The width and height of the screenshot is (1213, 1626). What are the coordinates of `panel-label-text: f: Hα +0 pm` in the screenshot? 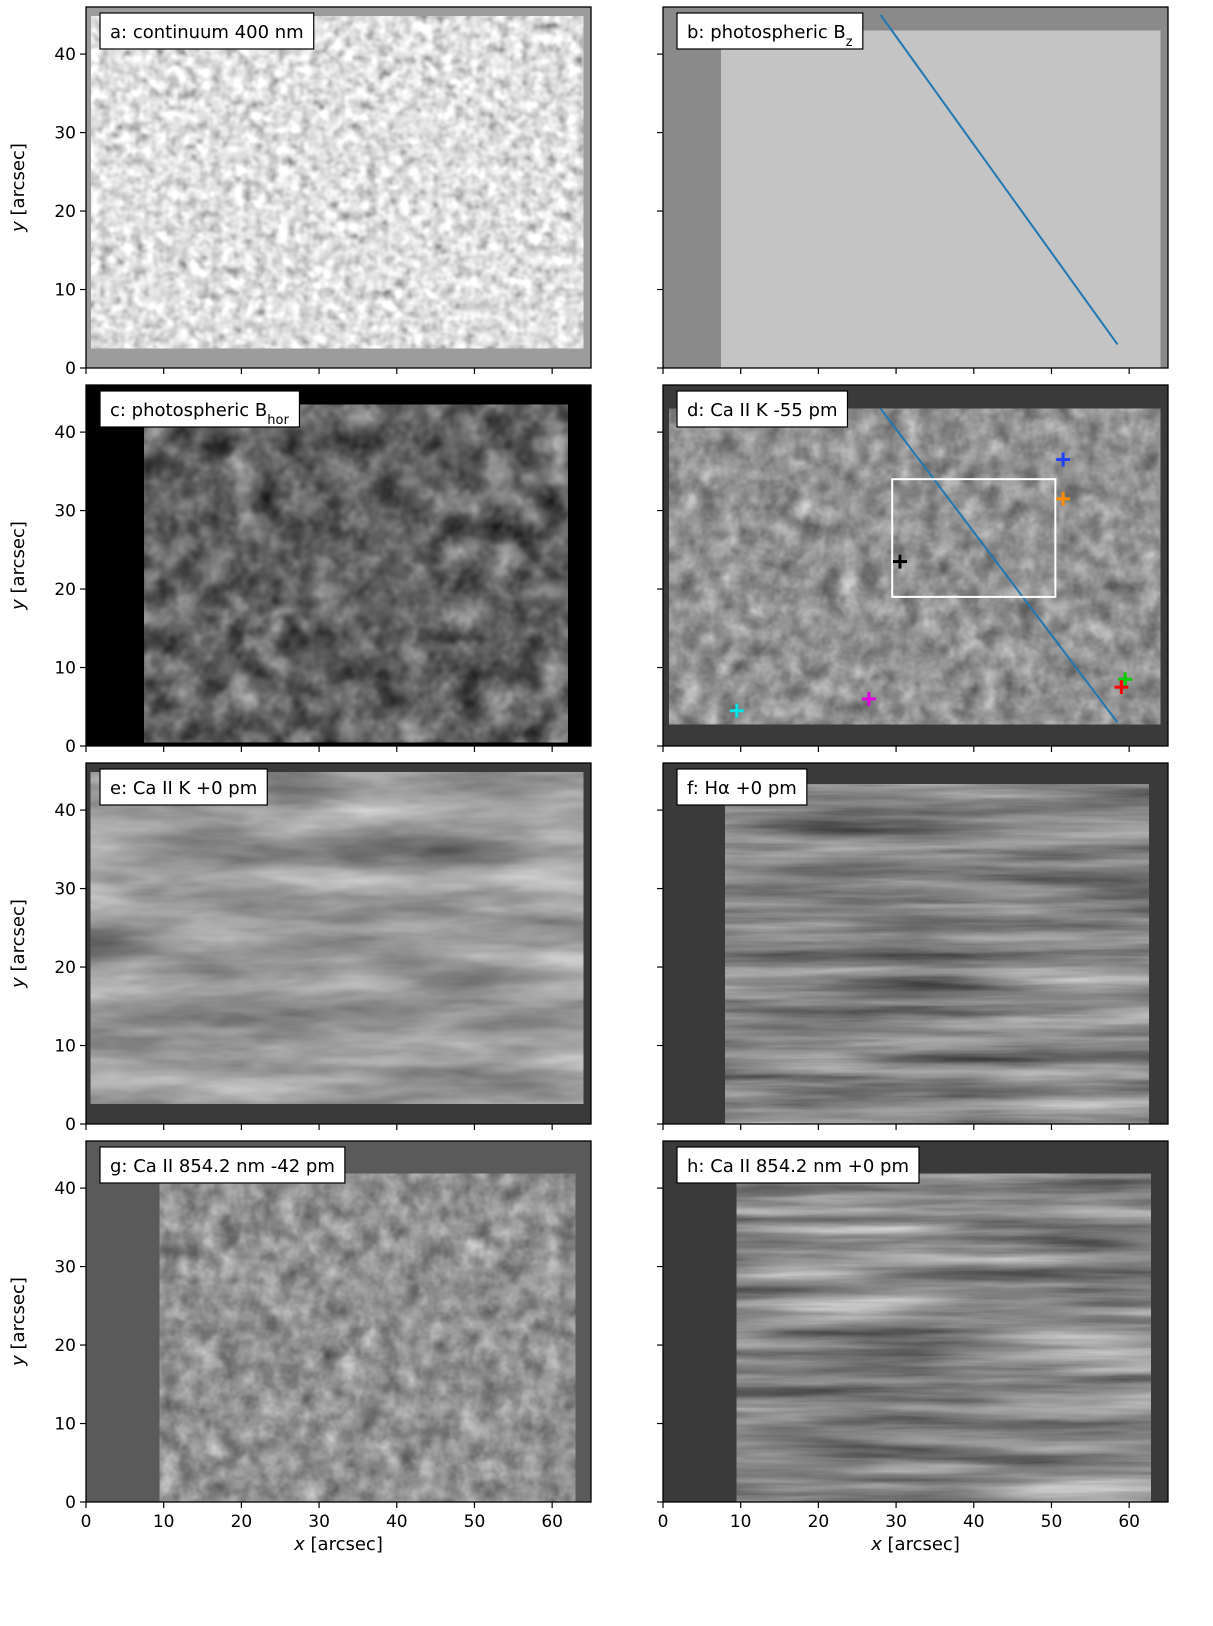 It's located at (742, 788).